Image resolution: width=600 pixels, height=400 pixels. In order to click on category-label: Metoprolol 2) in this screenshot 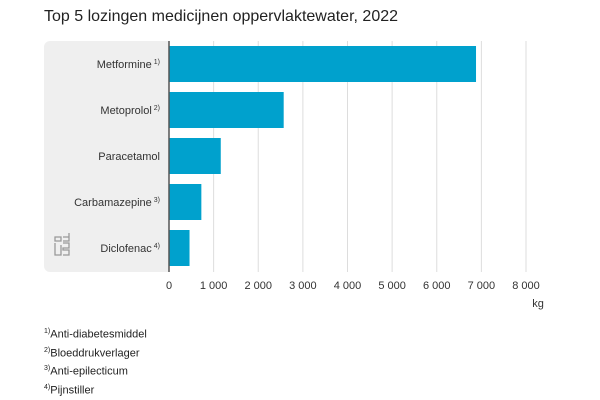, I will do `click(130, 111)`.